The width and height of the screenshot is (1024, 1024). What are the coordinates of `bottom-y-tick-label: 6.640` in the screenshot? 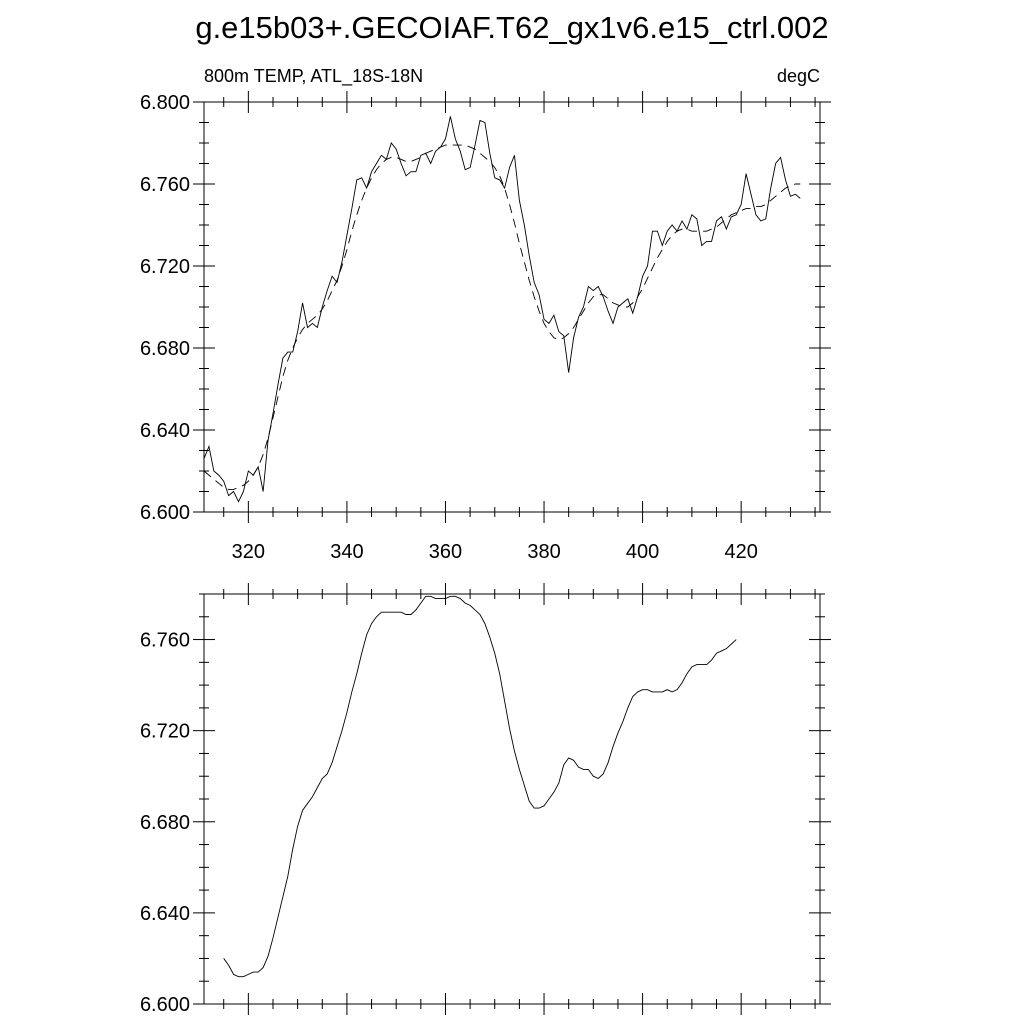 It's located at (165, 914).